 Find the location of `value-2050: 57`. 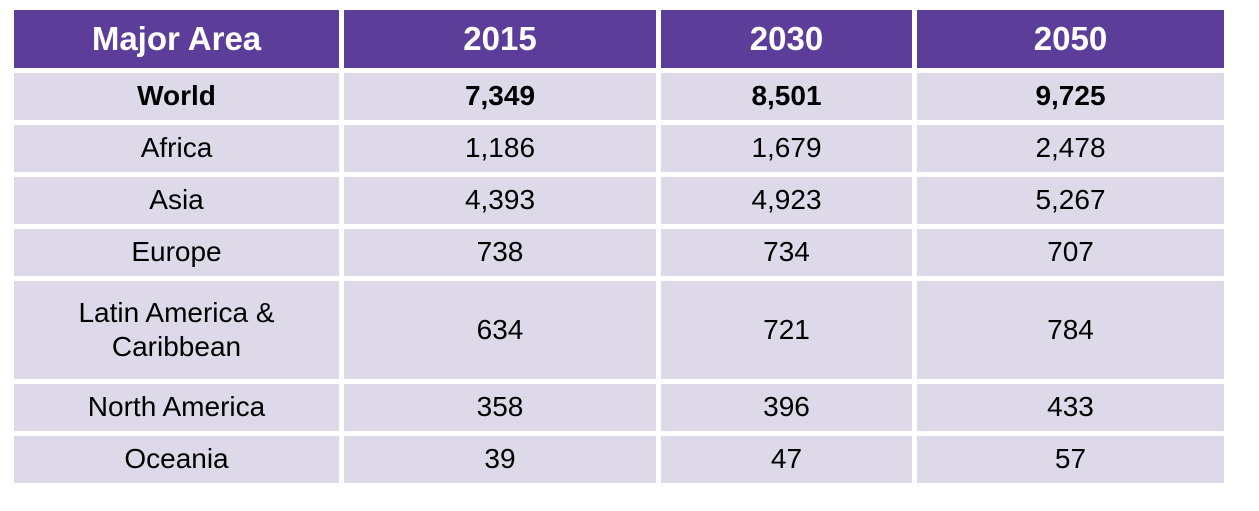

value-2050: 57 is located at coordinates (1070, 459).